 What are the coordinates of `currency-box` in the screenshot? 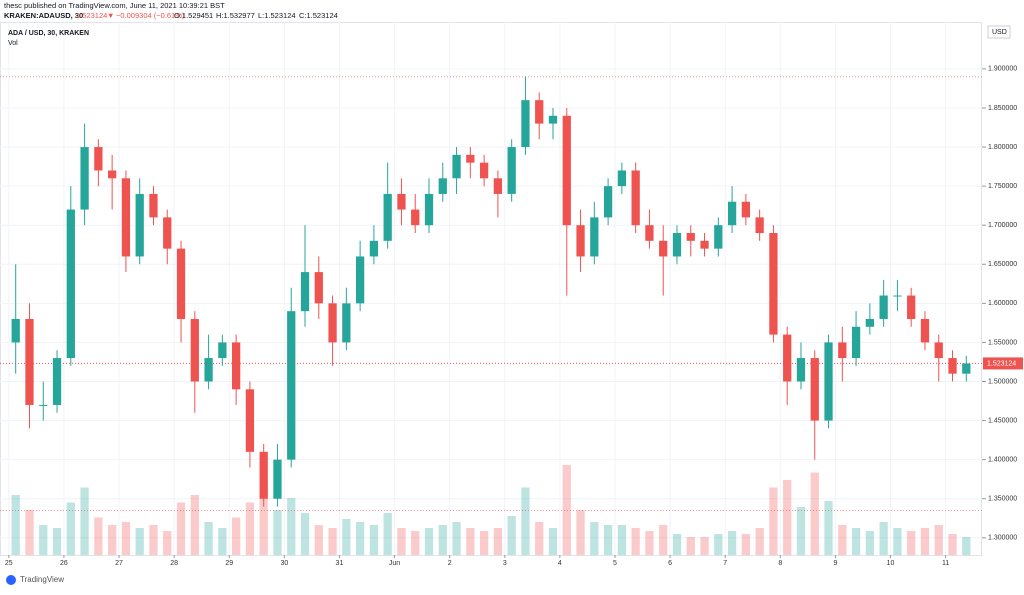 It's located at (999, 32).